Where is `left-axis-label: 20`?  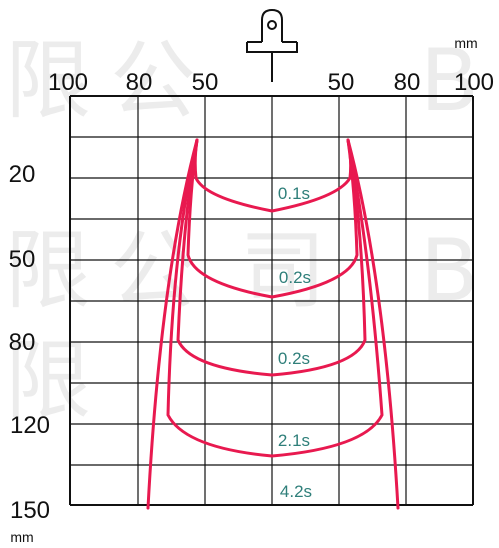 left-axis-label: 20 is located at coordinates (22, 174).